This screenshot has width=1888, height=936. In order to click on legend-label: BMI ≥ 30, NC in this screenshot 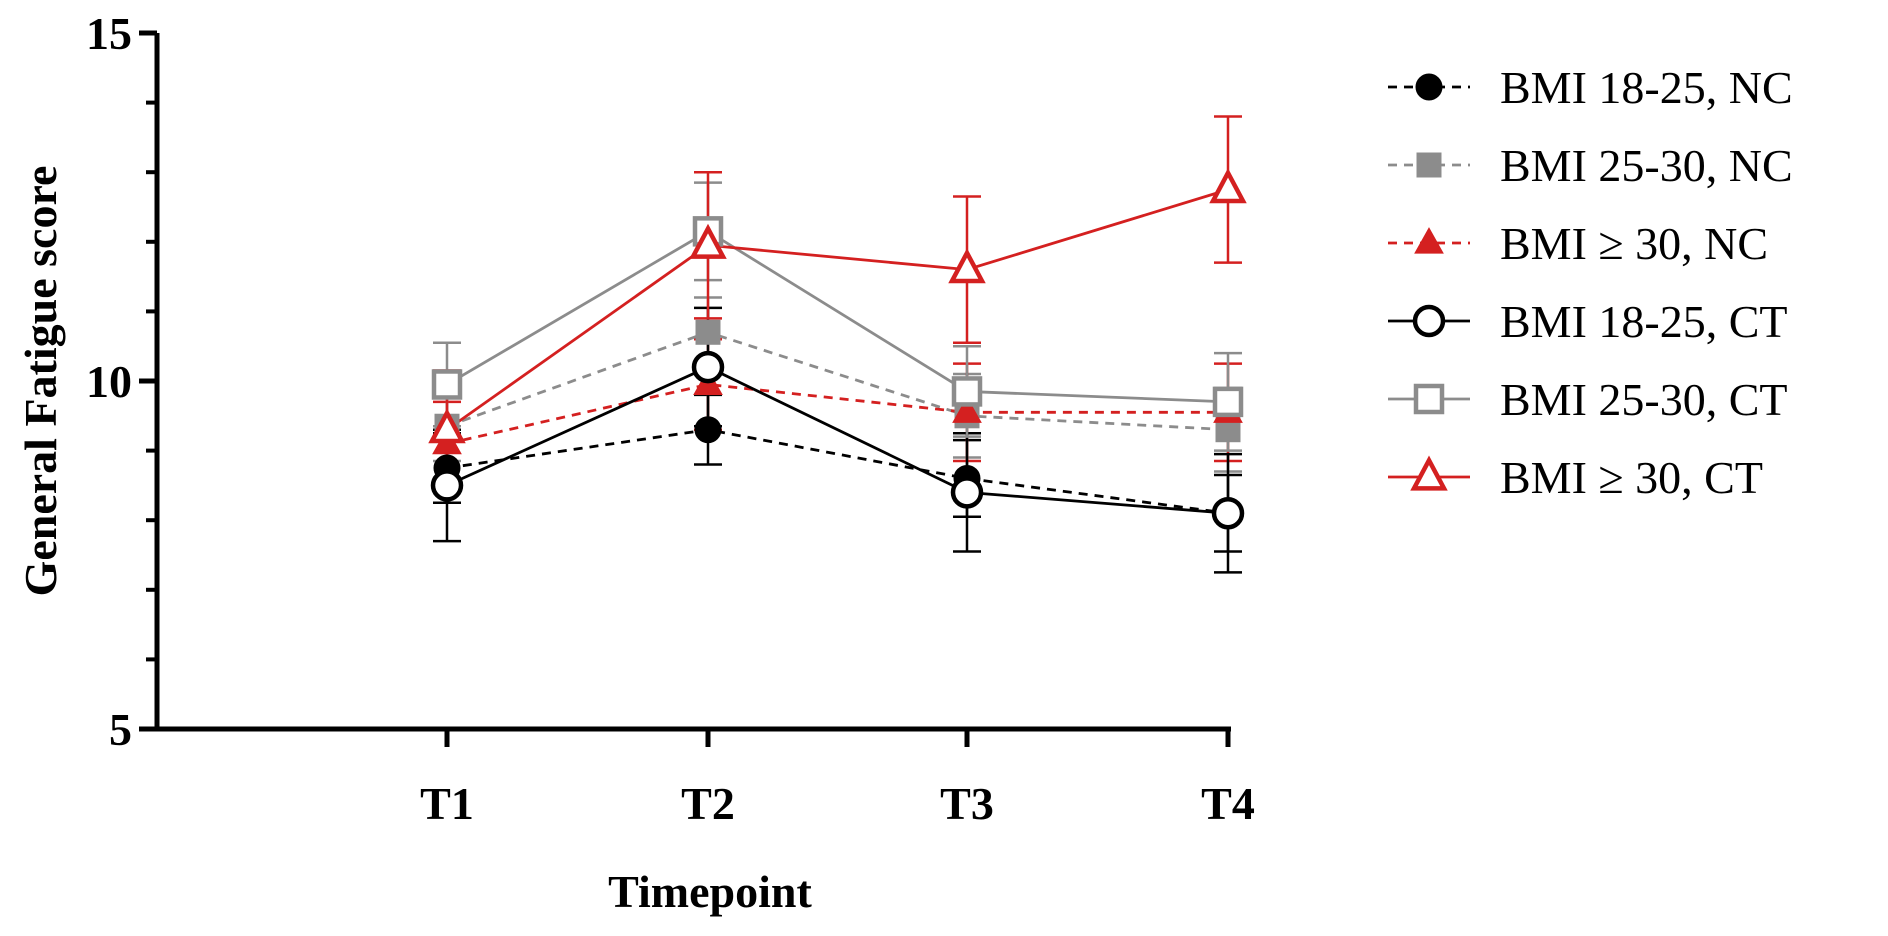, I will do `click(1634, 243)`.